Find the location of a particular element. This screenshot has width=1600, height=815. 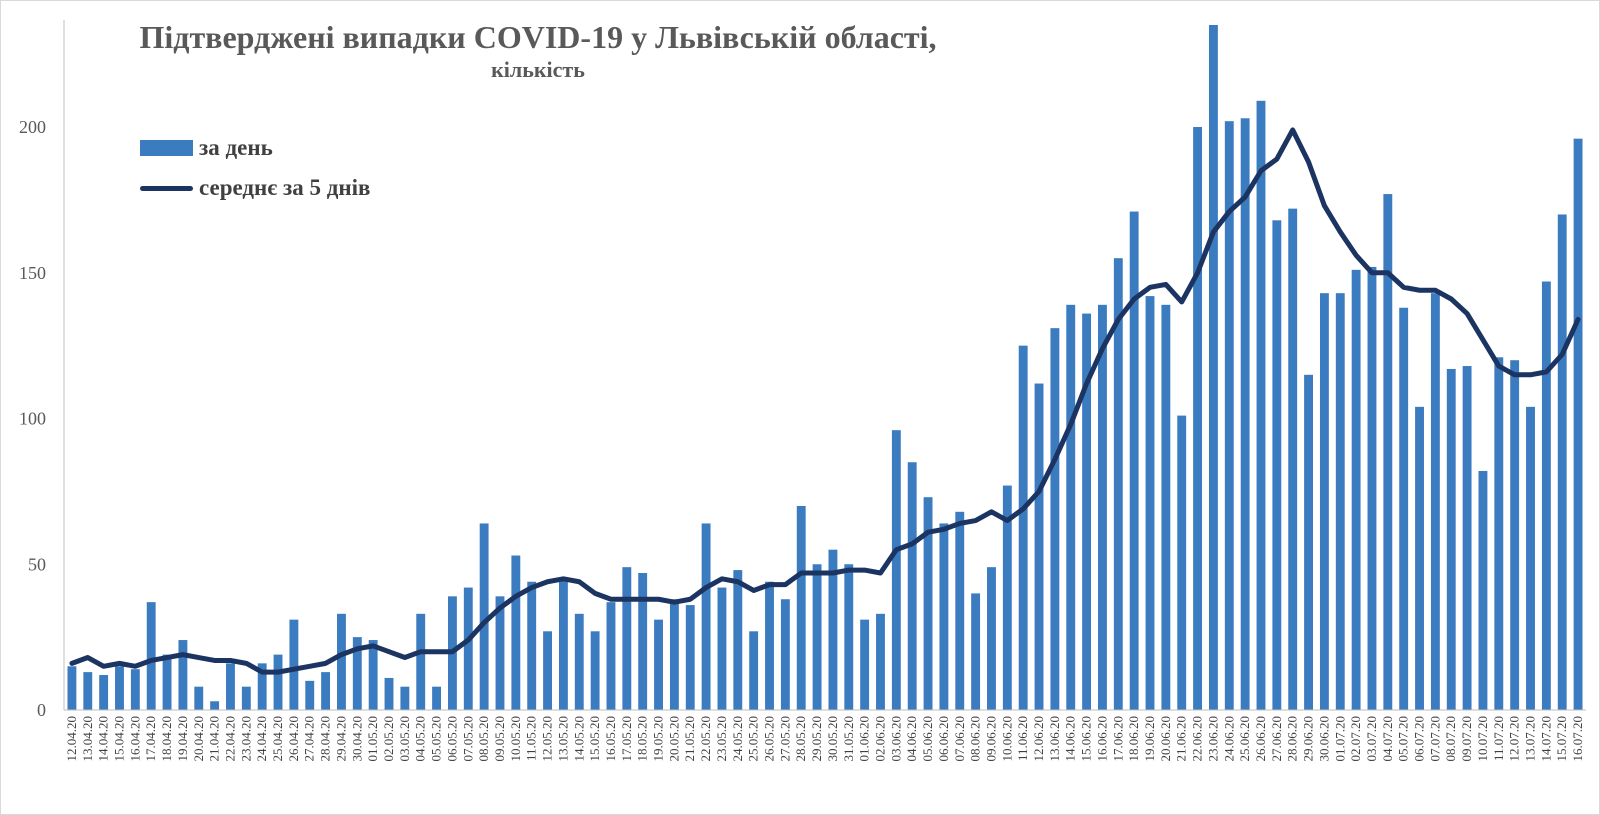

bar-daily-13.04.20 is located at coordinates (88, 691).